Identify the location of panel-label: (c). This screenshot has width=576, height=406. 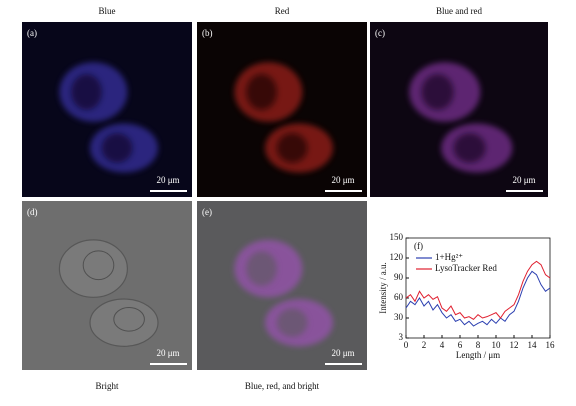
(380, 33).